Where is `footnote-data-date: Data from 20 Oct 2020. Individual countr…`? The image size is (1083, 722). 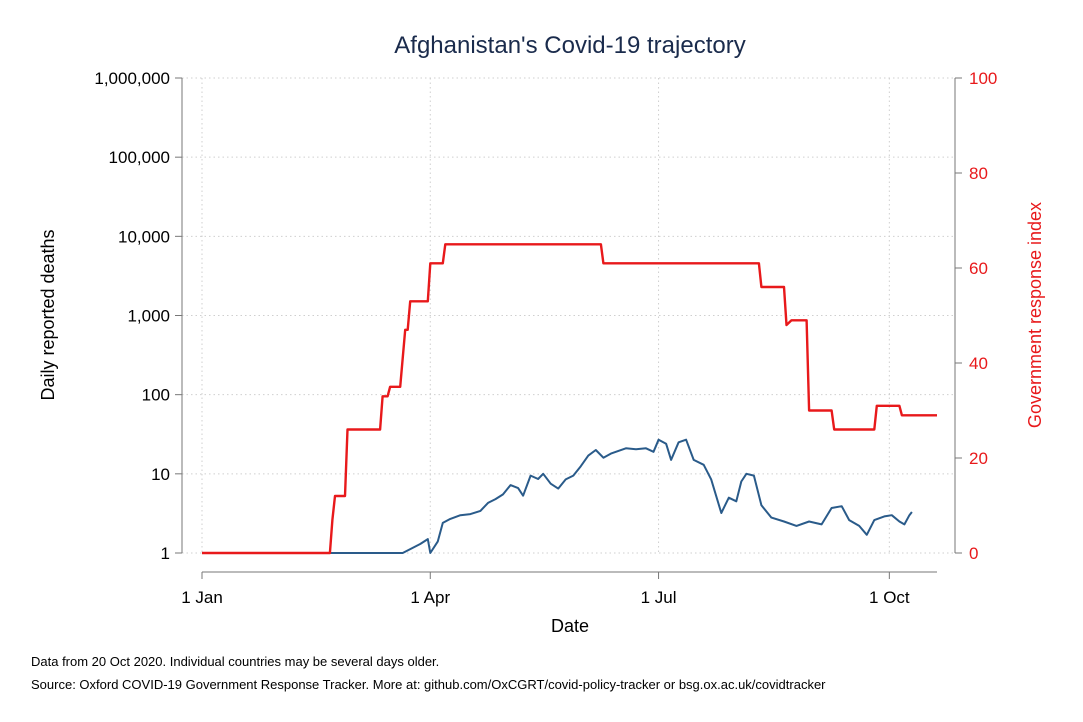
footnote-data-date: Data from 20 Oct 2020. Individual countr… is located at coordinates (235, 661).